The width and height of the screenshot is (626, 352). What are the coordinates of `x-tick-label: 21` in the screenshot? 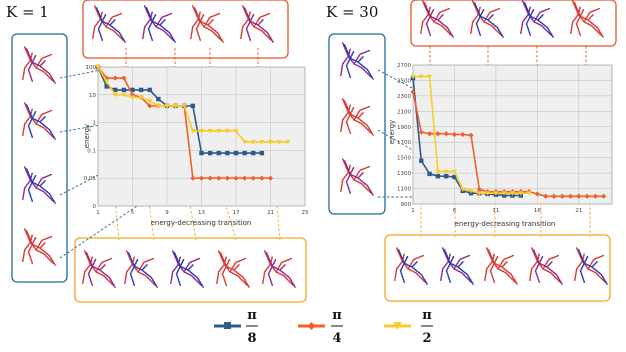 It's located at (270, 213).